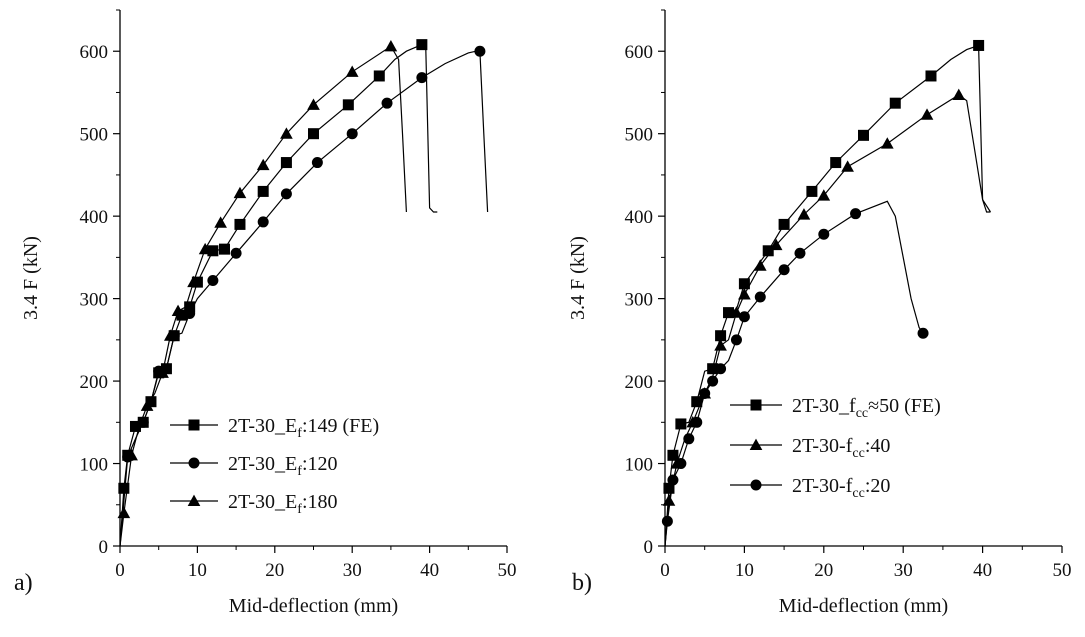  What do you see at coordinates (197, 570) in the screenshot?
I see `x-tick-label: 10` at bounding box center [197, 570].